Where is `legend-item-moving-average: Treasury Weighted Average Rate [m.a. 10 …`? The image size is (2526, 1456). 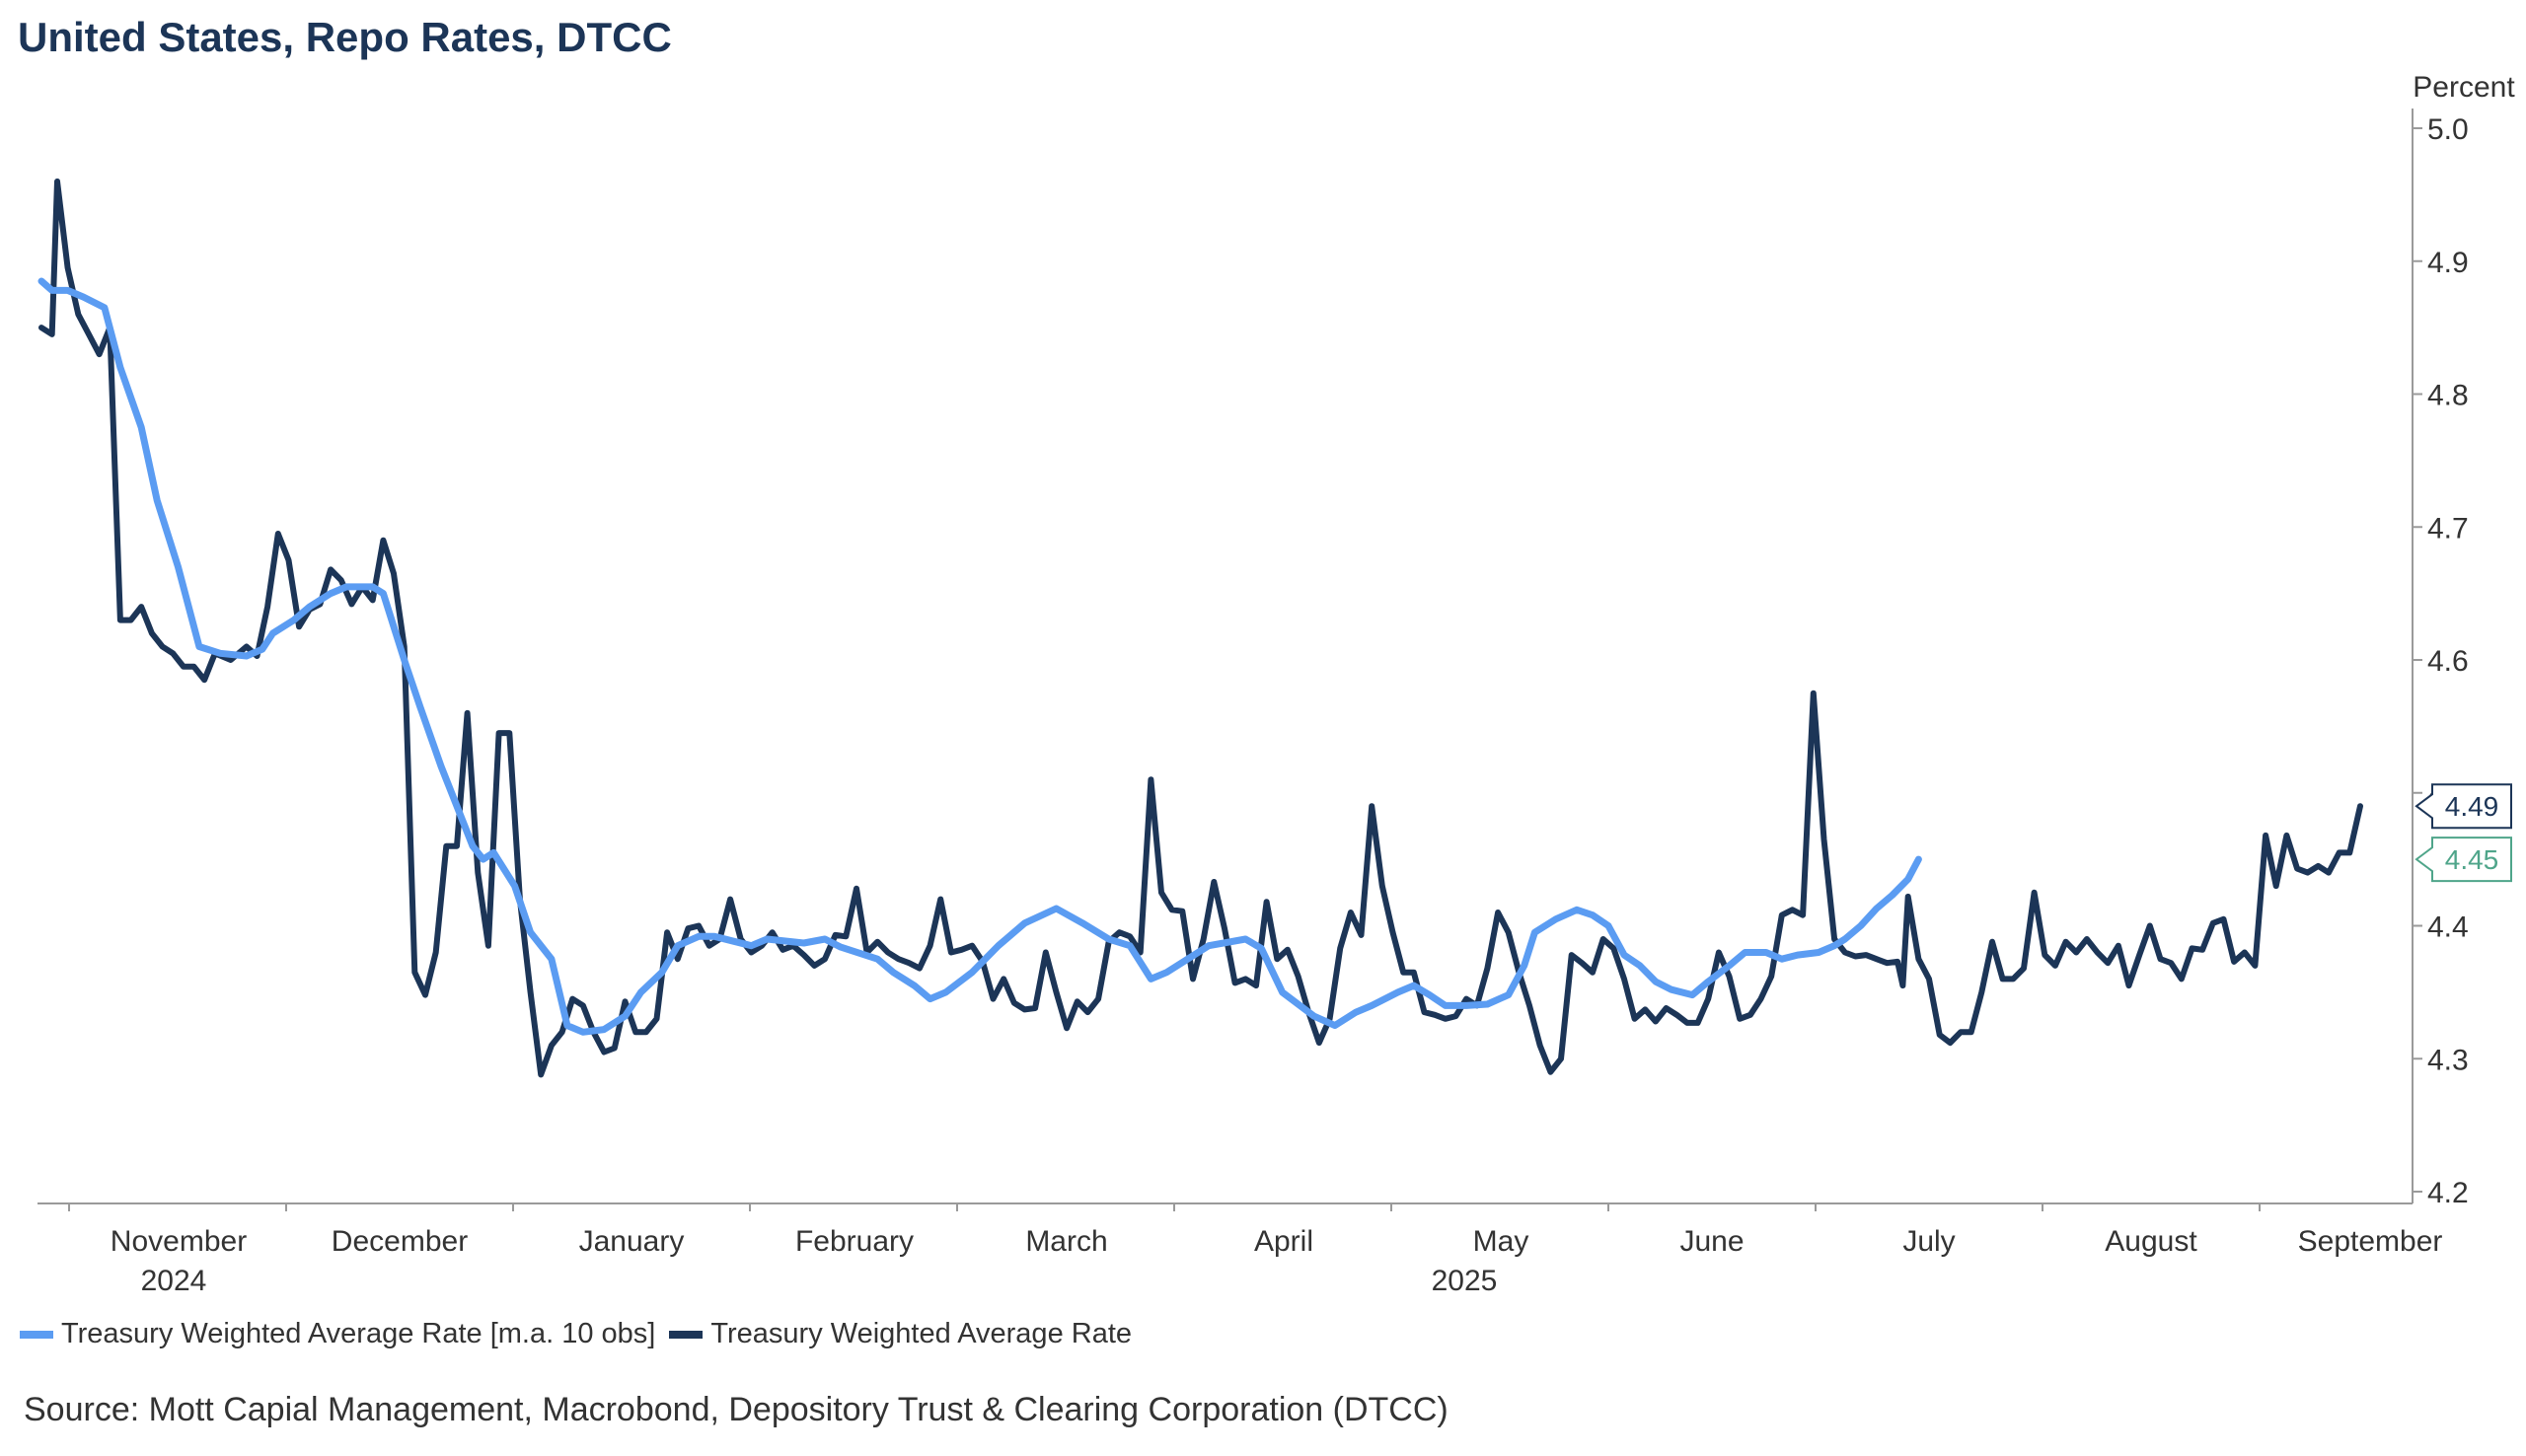
legend-item-moving-average: Treasury Weighted Average Rate [m.a. 10 … is located at coordinates (337, 1334).